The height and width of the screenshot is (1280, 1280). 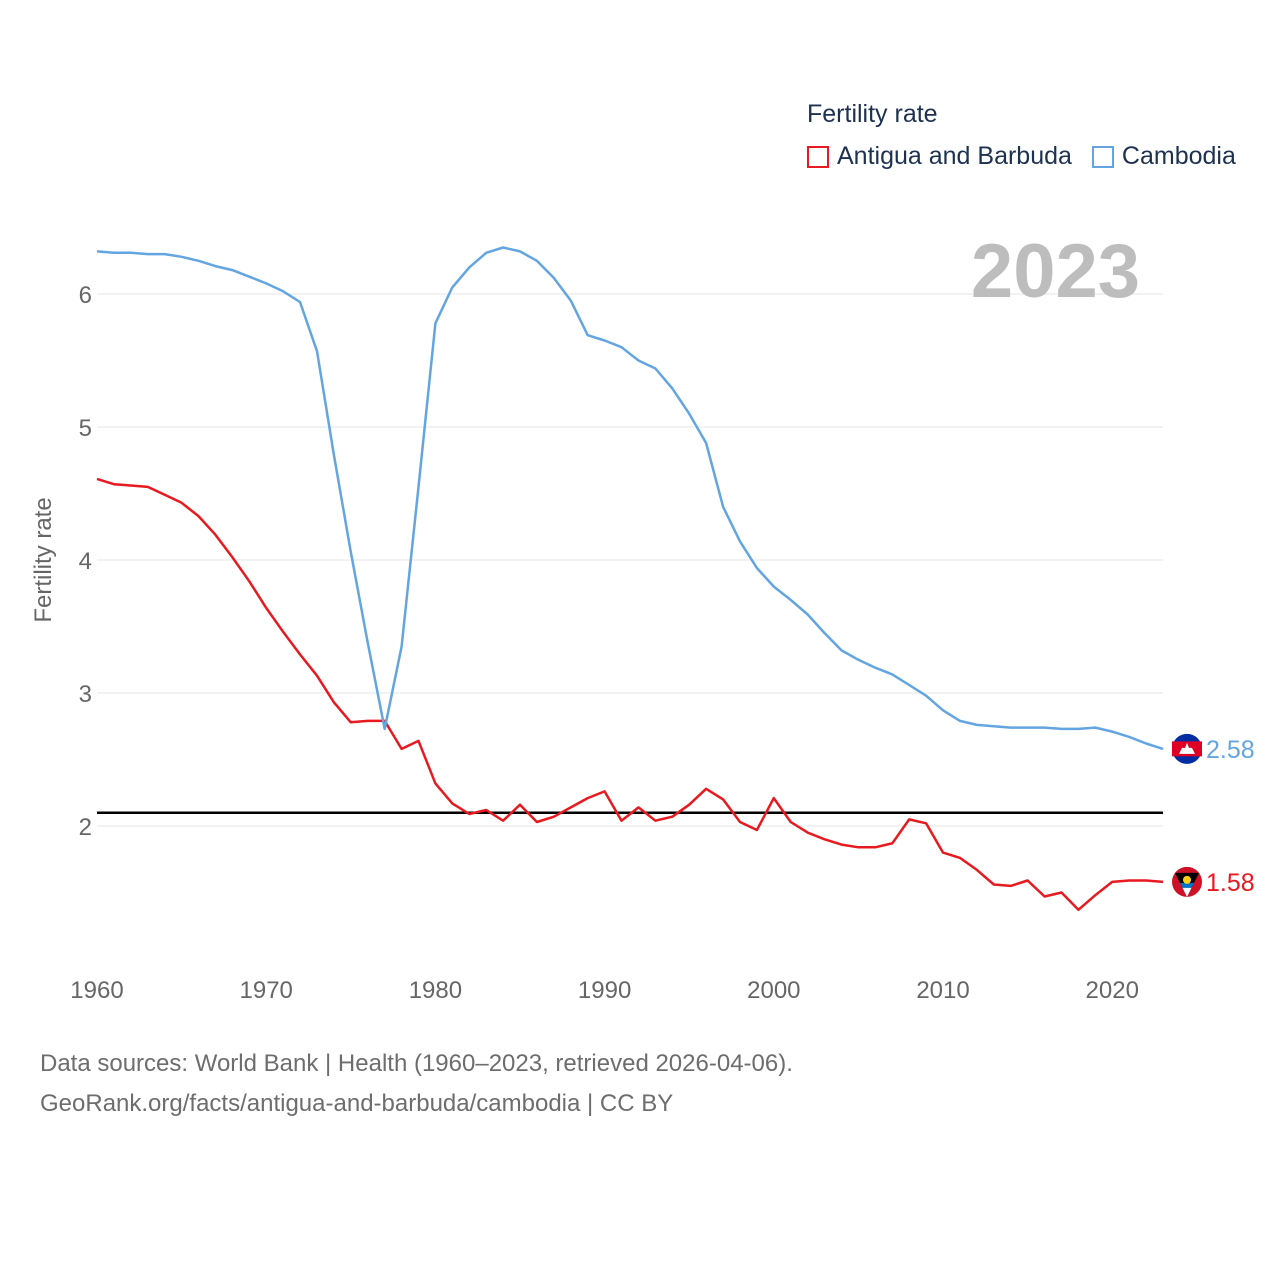 I want to click on flag-temple, so click(x=1187, y=748).